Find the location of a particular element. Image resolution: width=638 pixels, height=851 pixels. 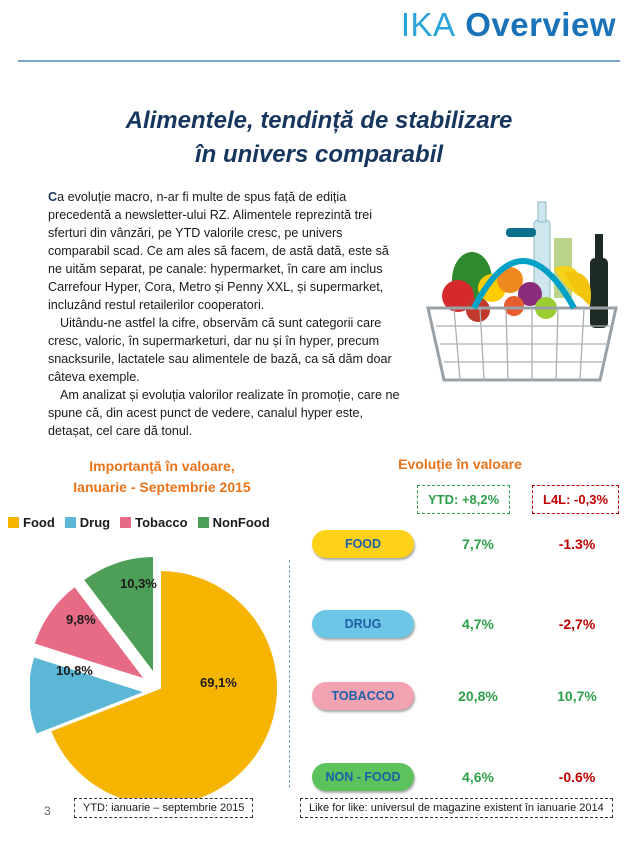

ytd-value-food: 7,7% is located at coordinates (478, 544).